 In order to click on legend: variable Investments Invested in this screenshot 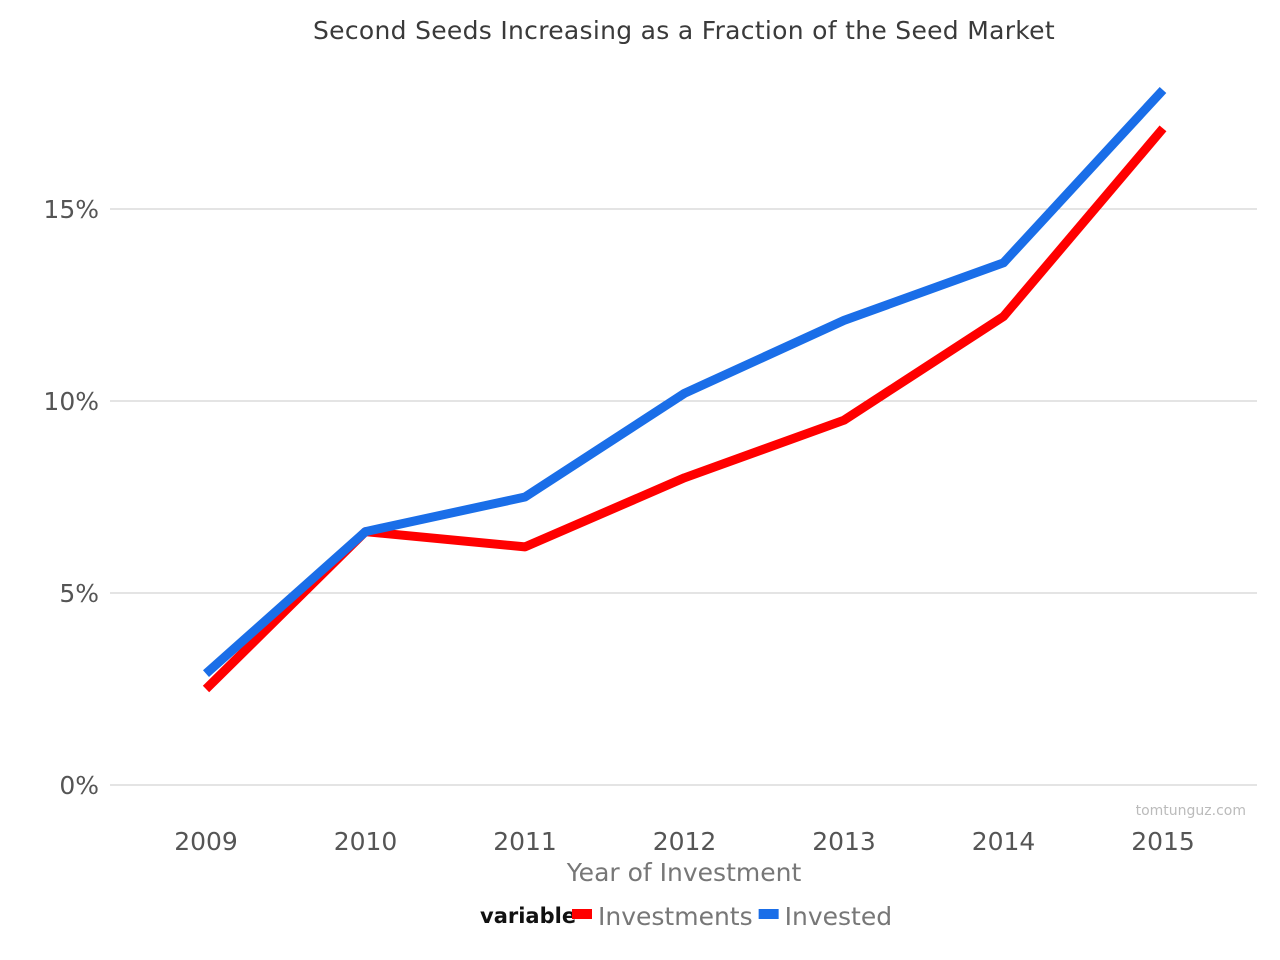, I will do `click(686, 916)`.